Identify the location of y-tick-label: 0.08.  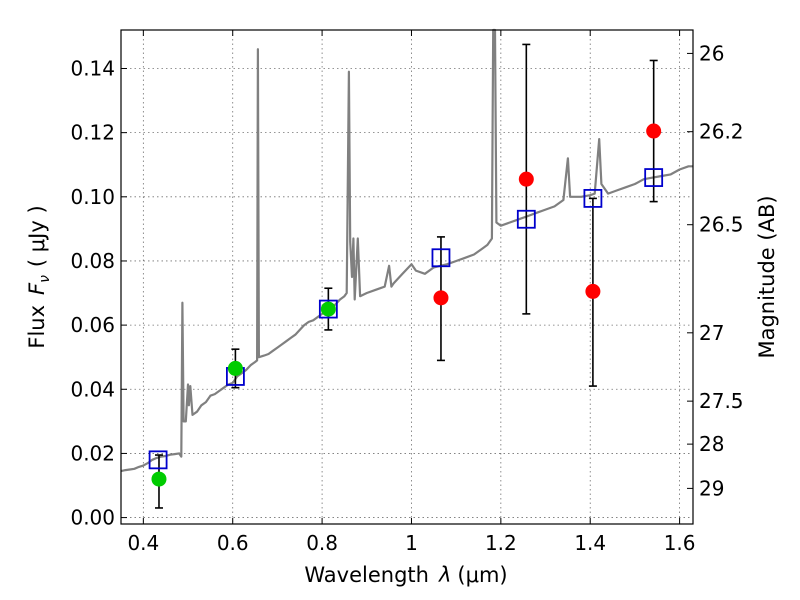
(92, 261).